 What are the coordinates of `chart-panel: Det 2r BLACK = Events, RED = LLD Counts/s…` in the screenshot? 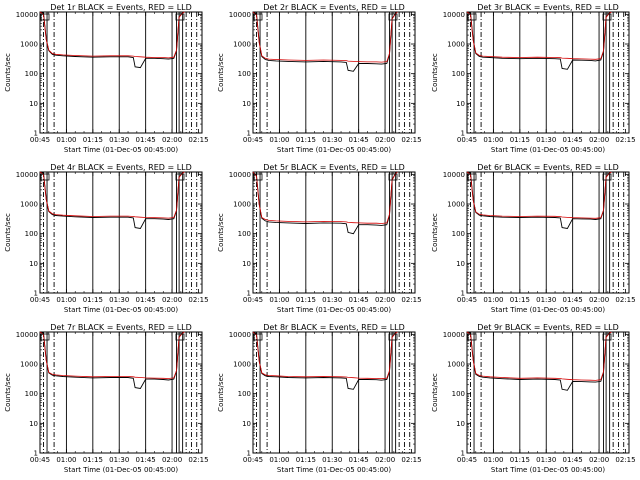 It's located at (319, 78).